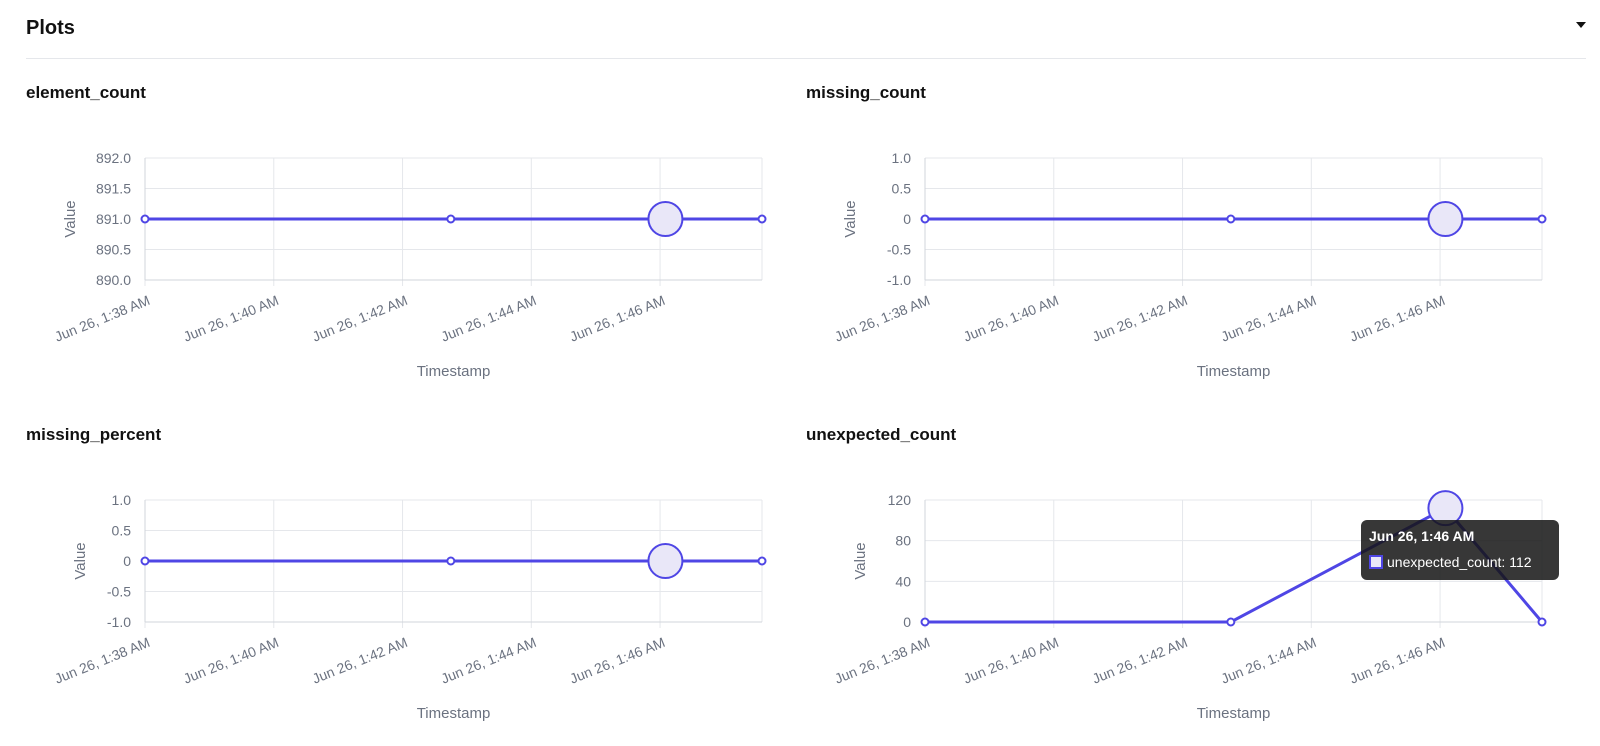 This screenshot has width=1600, height=746. What do you see at coordinates (113, 189) in the screenshot?
I see `y-tick-label: 891.5` at bounding box center [113, 189].